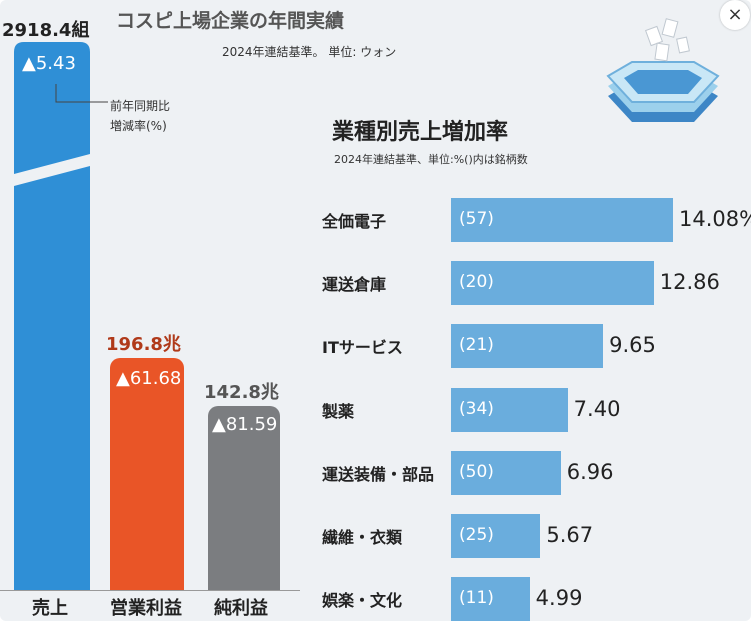  Describe the element at coordinates (146, 608) in the screenshot. I see `operating-profit-category-label: 営業利益` at that location.